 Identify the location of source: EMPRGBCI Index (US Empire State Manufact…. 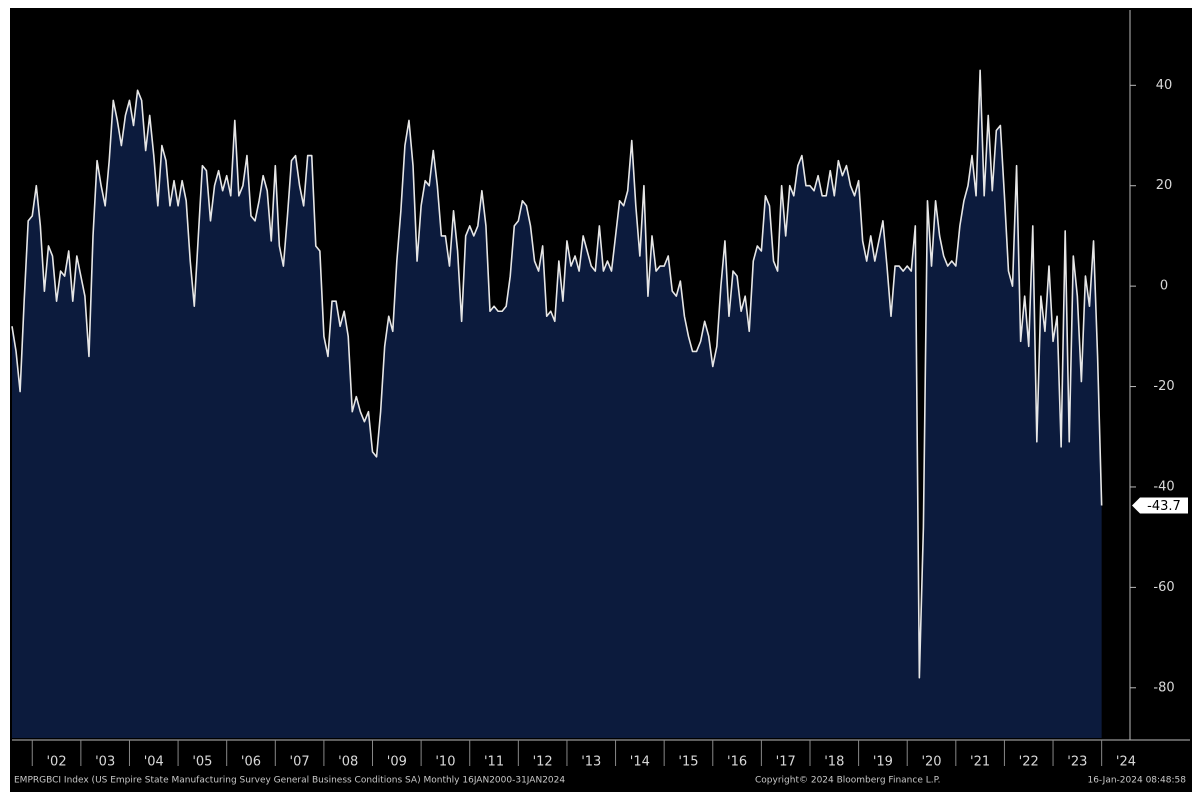
(289, 781).